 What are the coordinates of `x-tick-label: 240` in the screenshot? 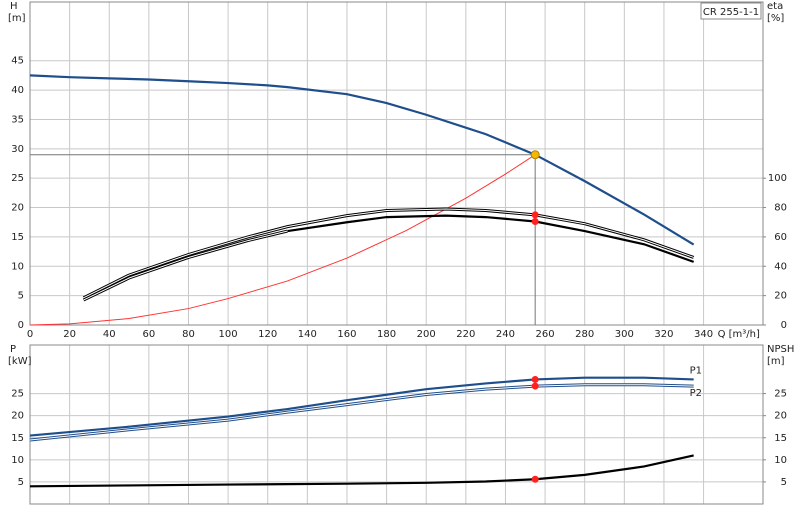 It's located at (505, 334).